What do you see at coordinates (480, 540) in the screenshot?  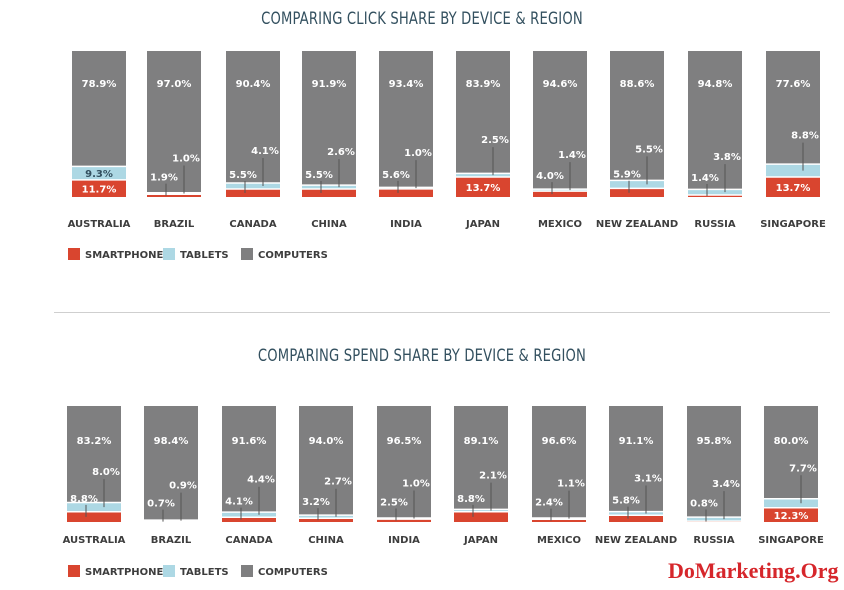 I see `category-label: JAPAN` at bounding box center [480, 540].